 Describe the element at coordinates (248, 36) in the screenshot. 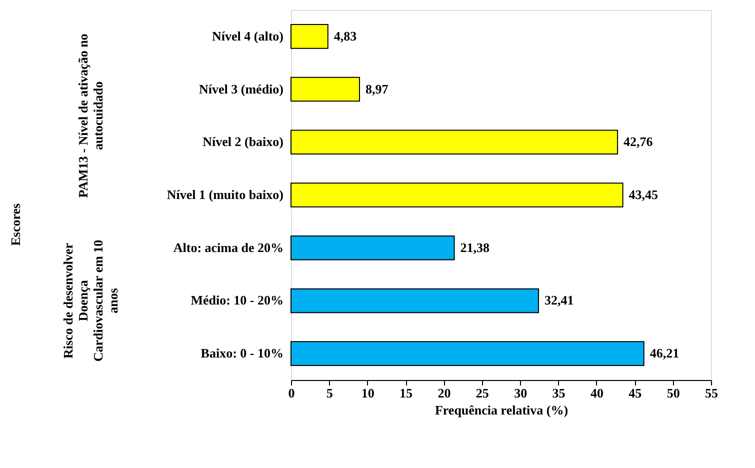

I see `y-tick-label: Nível 4 (alto)` at that location.